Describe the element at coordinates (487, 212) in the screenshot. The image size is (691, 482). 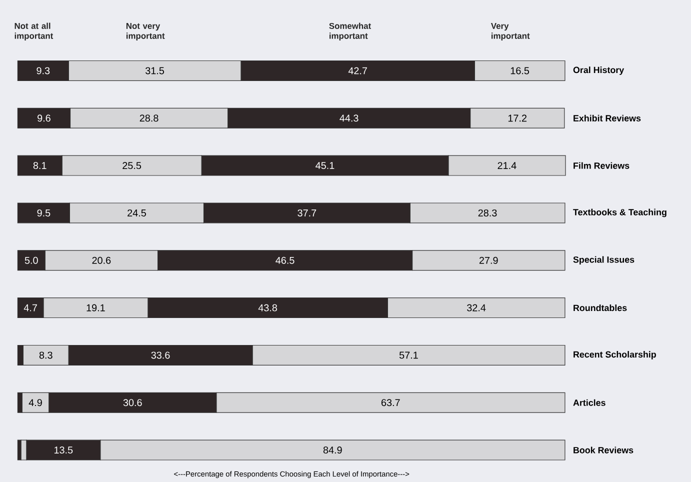
I see `data-label: 28.3` at that location.